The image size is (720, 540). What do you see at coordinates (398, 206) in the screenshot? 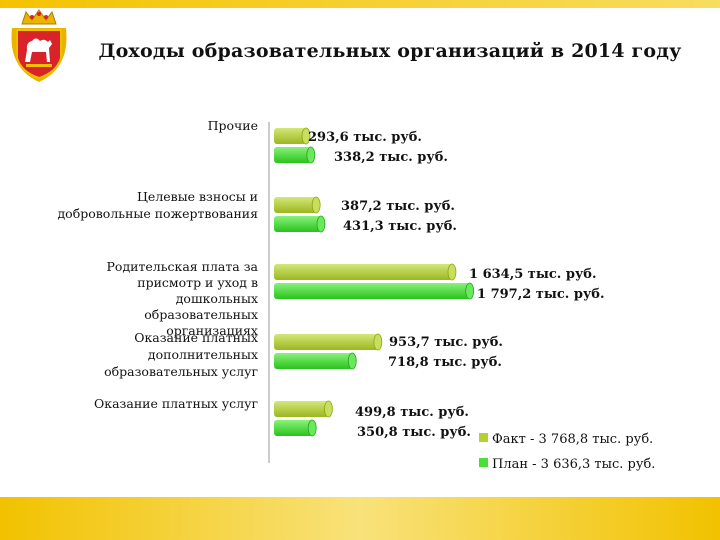
I see `fact-value-label: 387,2 тыс. руб.` at bounding box center [398, 206].